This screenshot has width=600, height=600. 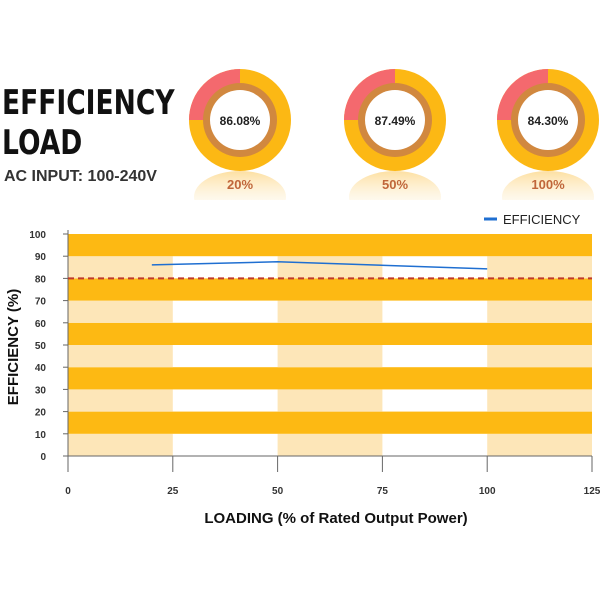 I want to click on donut-0: 86.08% 20%, so click(x=240, y=134).